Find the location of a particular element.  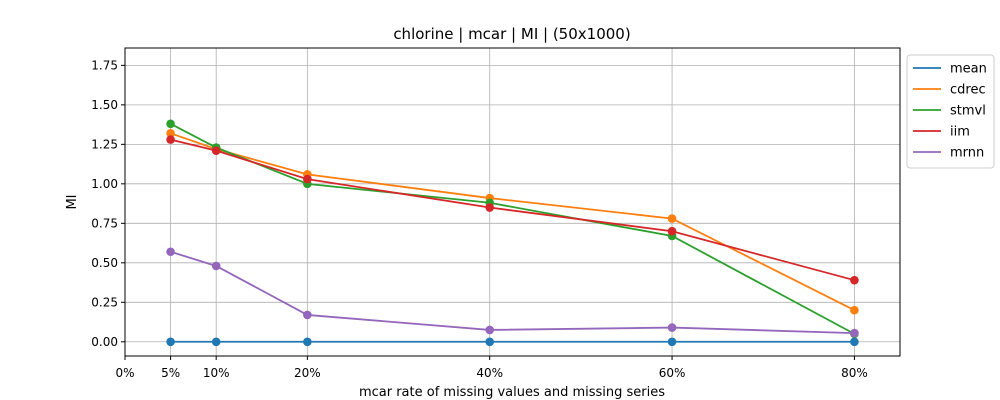

legend-label-stmvl: stmvl is located at coordinates (968, 111).